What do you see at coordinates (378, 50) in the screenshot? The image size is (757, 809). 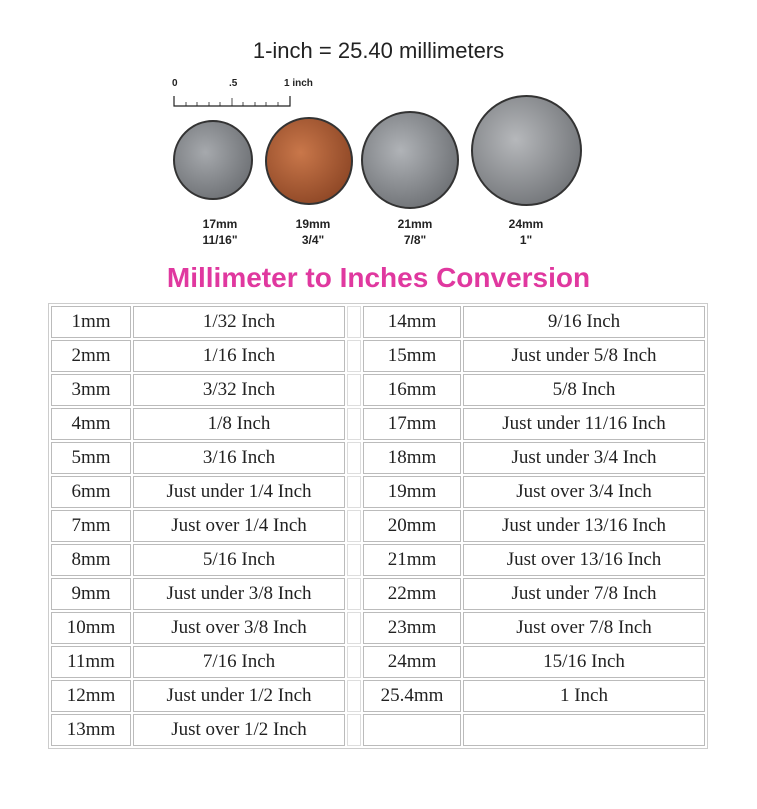 I see `page-title: 1-inch = 25.40 millimeters` at bounding box center [378, 50].